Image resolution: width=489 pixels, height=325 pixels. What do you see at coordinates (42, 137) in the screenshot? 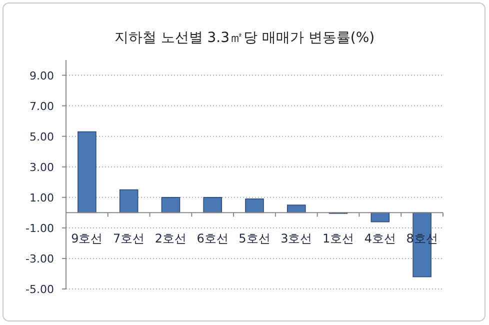
I see `y-tick-label: 5.00` at bounding box center [42, 137].